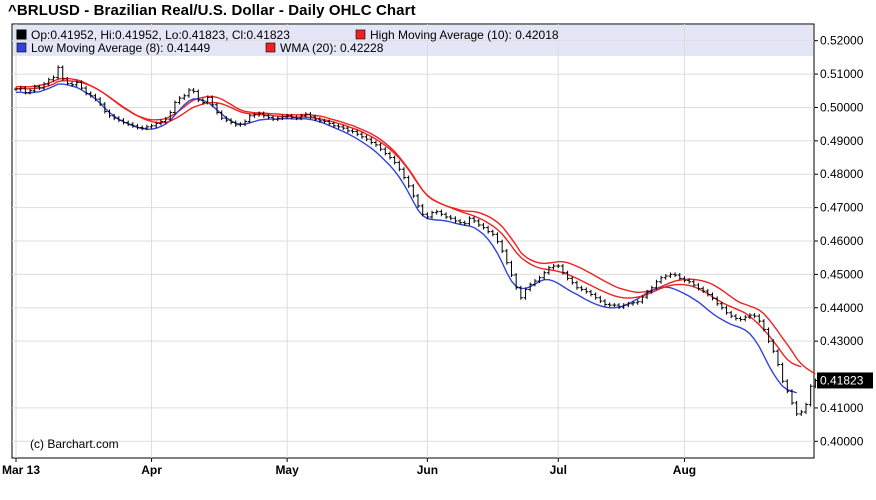  What do you see at coordinates (842, 74) in the screenshot?
I see `y-tick-label: 0.51000` at bounding box center [842, 74].